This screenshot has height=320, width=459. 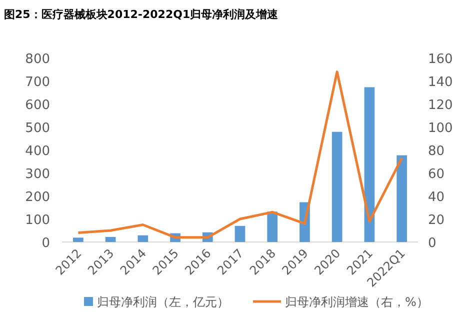 What do you see at coordinates (436, 220) in the screenshot?
I see `y2-tick-label: 20` at bounding box center [436, 220].